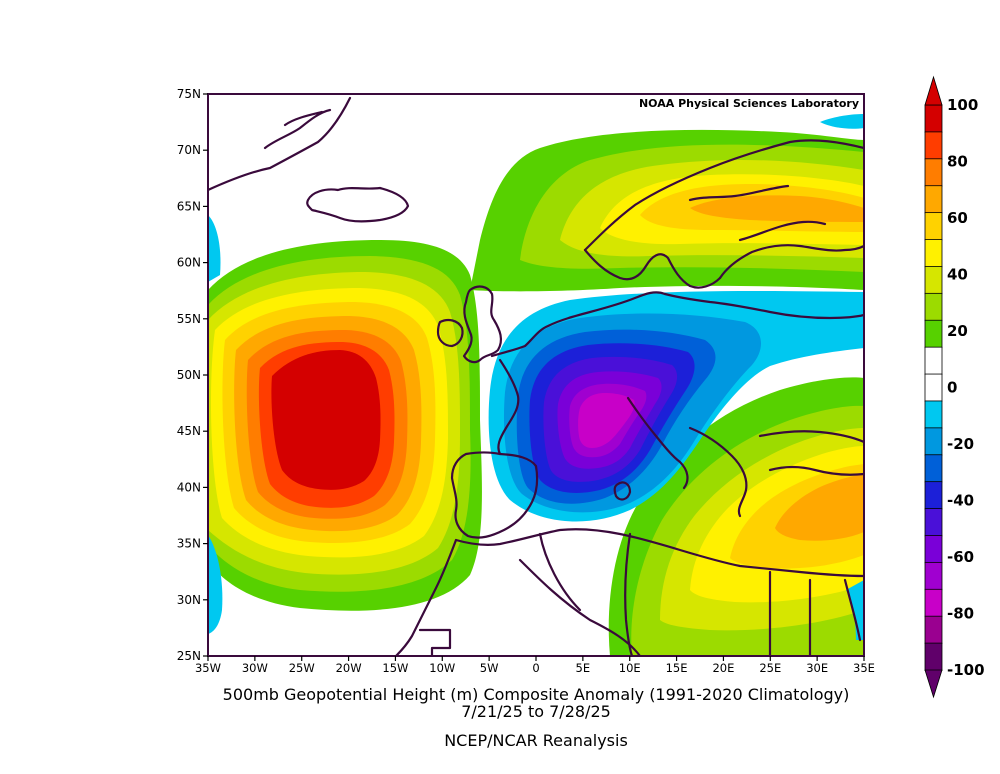  Describe the element at coordinates (345, 425) in the screenshot. I see `ridge-atlantic-contours` at that location.